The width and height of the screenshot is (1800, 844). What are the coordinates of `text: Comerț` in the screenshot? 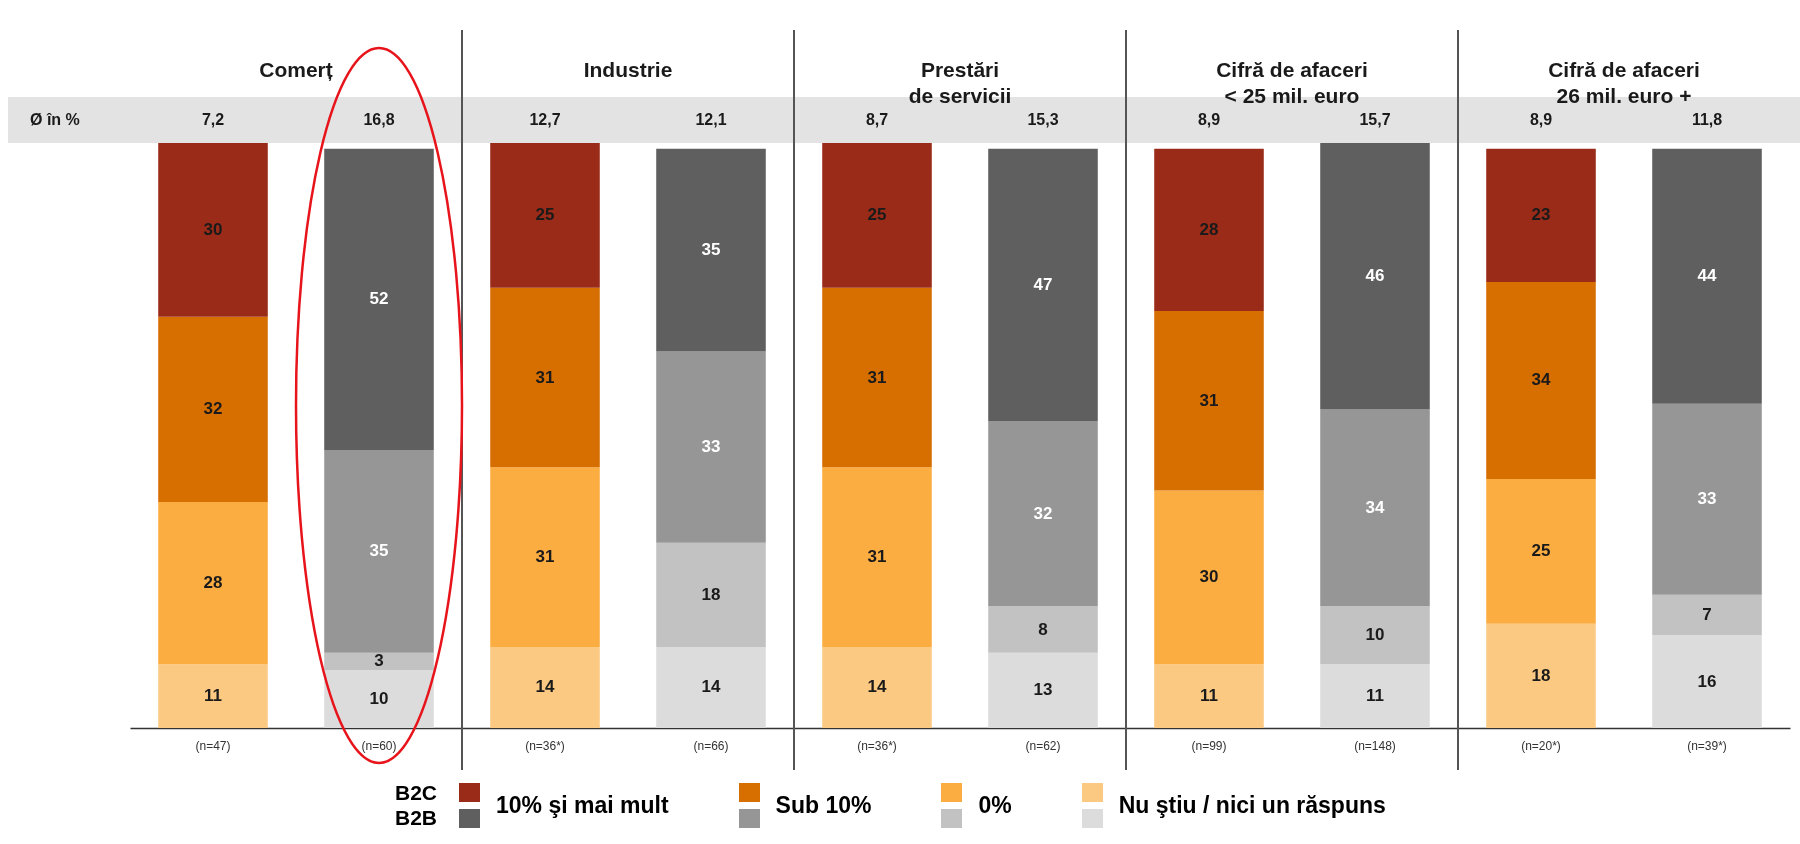 It's located at (296, 69).